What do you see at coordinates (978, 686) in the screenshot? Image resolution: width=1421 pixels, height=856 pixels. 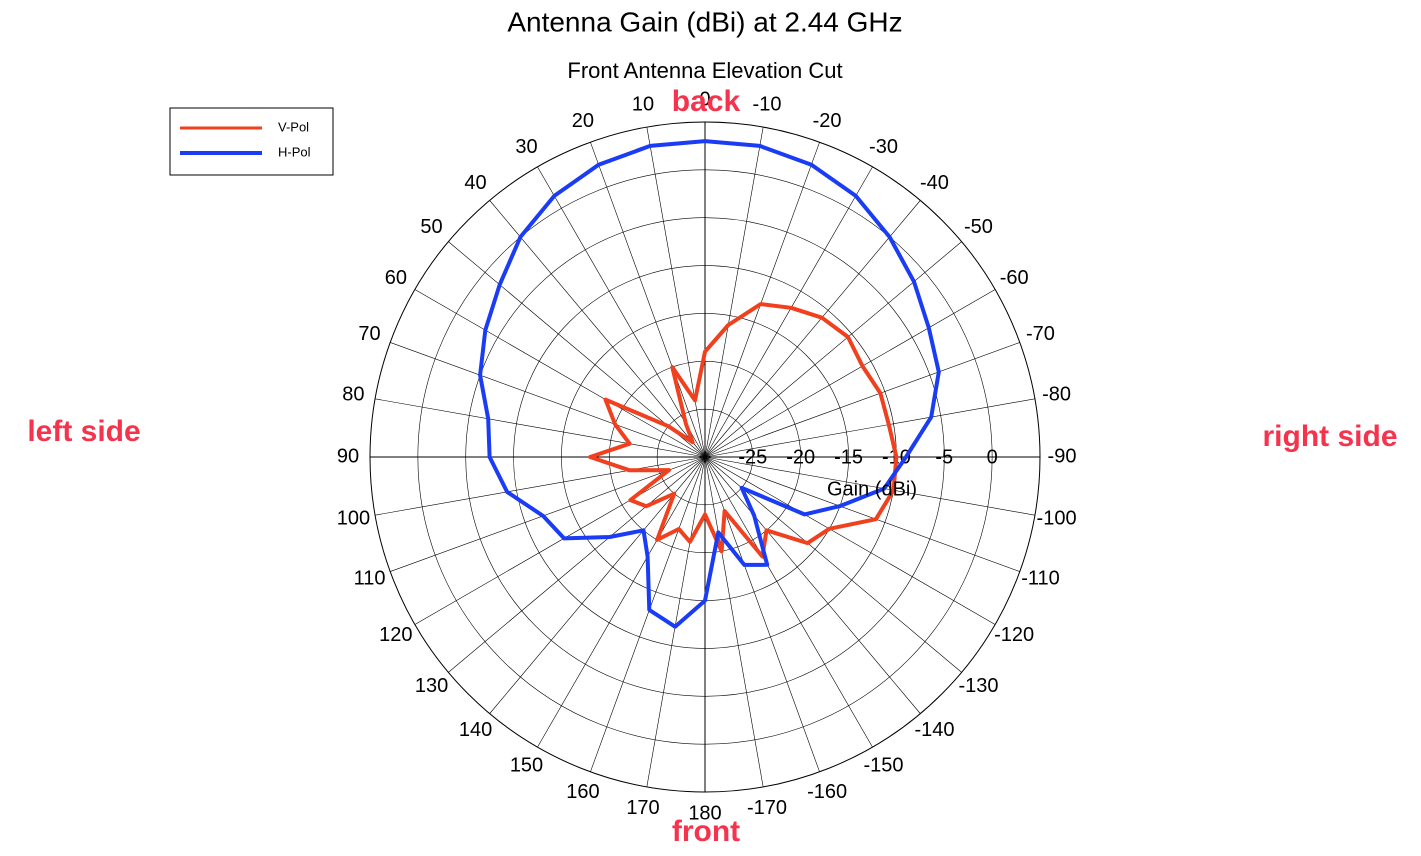 I see `theta-tick-label: -130` at bounding box center [978, 686].